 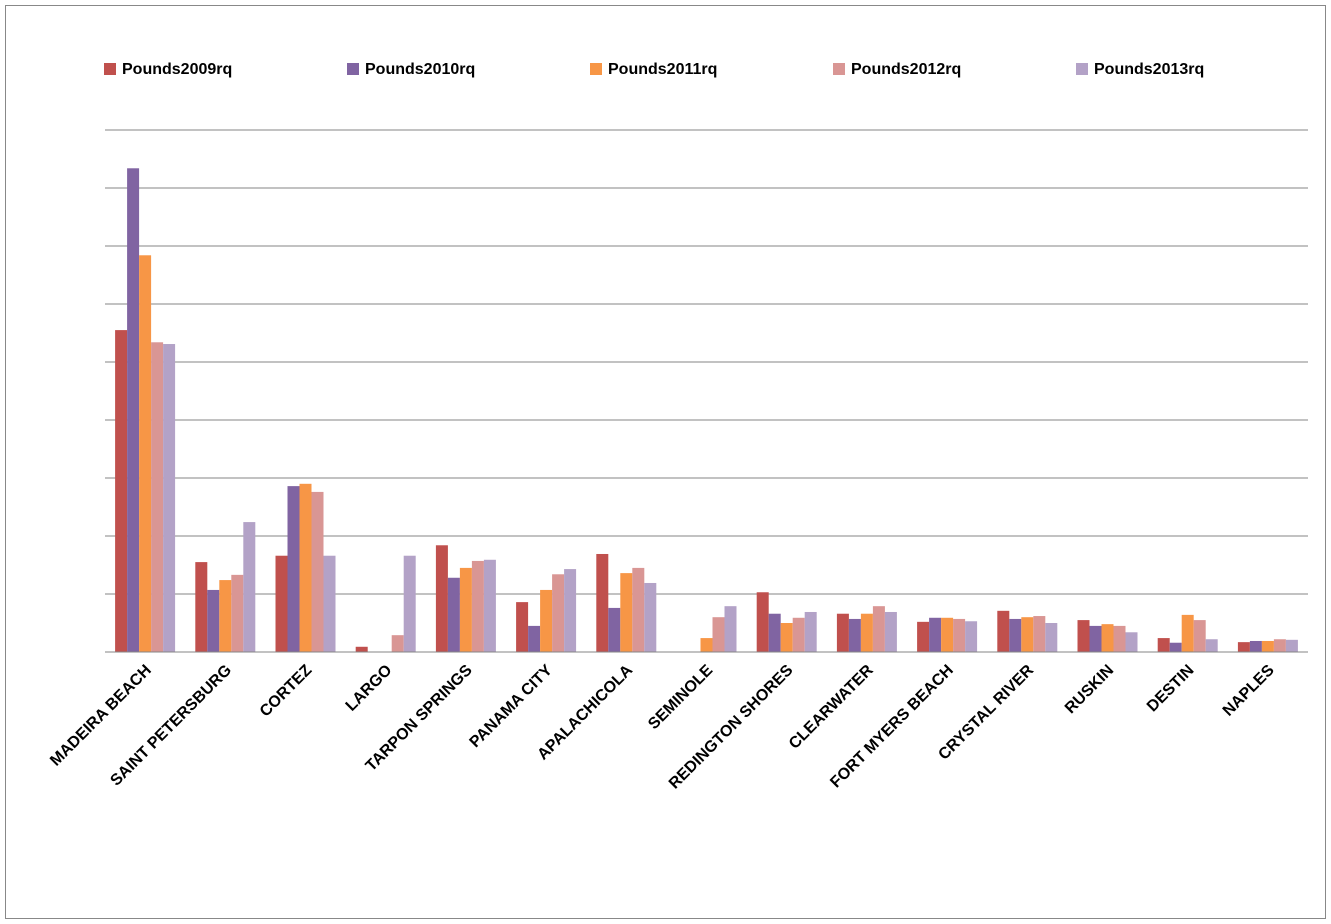 I want to click on legend-label: Pounds2011rq, so click(x=662, y=69).